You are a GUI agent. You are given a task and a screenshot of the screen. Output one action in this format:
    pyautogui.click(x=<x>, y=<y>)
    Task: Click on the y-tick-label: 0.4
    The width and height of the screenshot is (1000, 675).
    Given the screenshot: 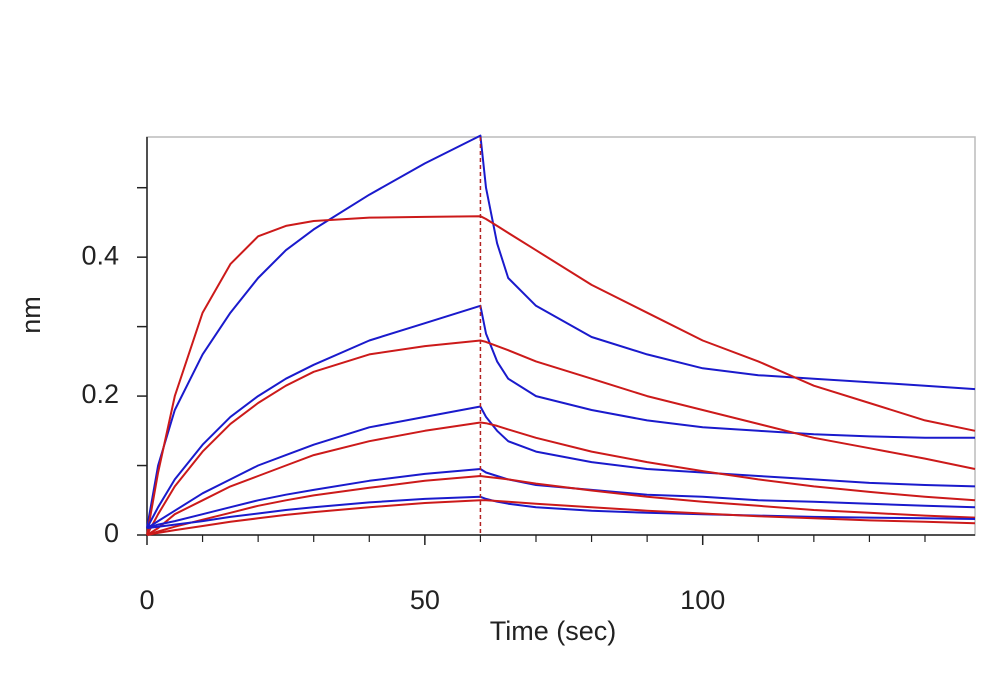 What is the action you would take?
    pyautogui.click(x=100, y=255)
    